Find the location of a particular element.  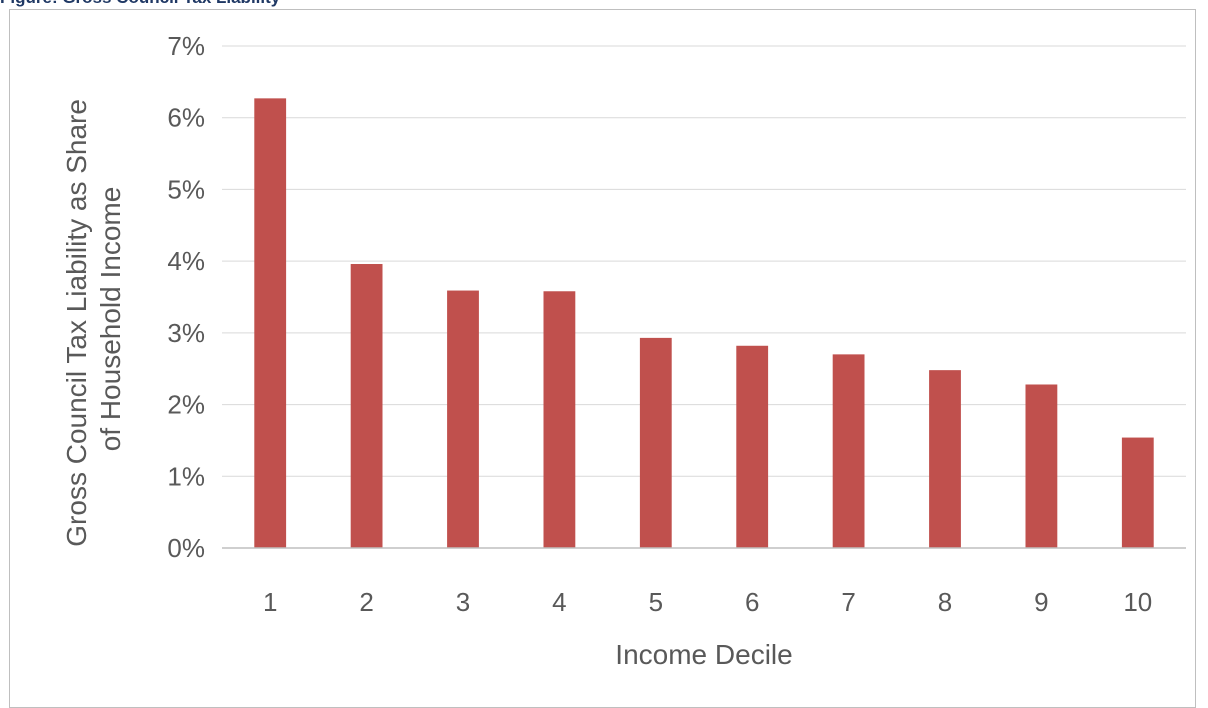

figure-caption: Figure: Gross Council Tax Liability is located at coordinates (260, 4).